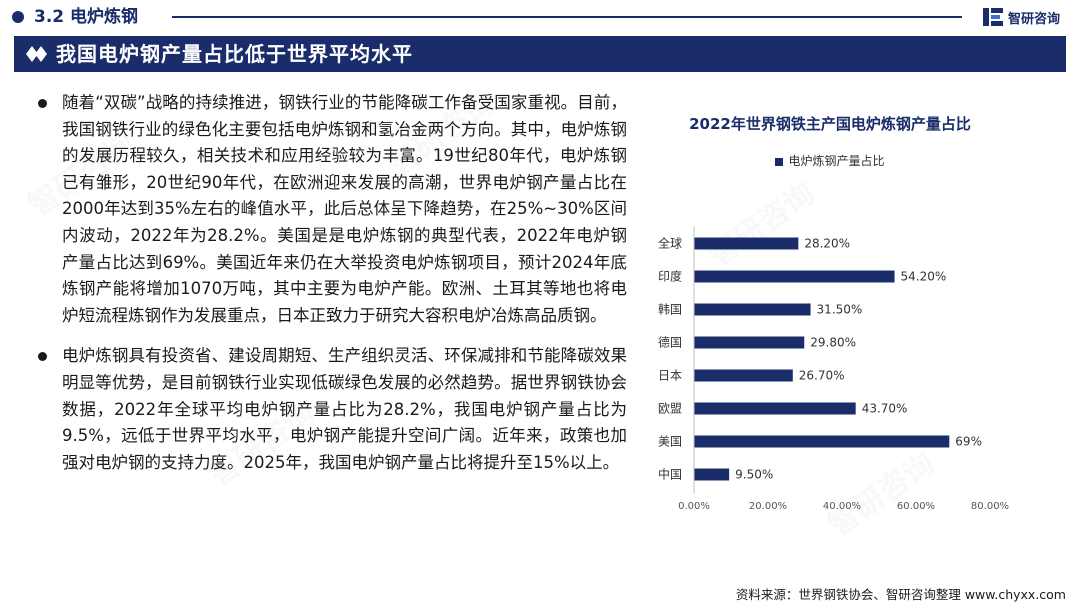  Describe the element at coordinates (670, 376) in the screenshot. I see `category-label: 日本` at that location.